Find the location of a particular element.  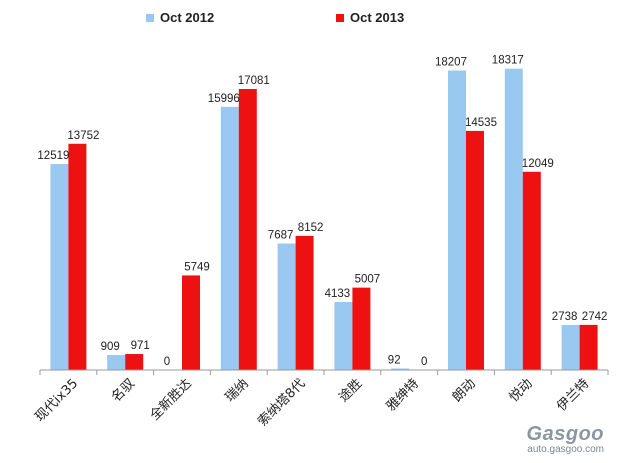

value-label-series1-7: 92 is located at coordinates (394, 360).